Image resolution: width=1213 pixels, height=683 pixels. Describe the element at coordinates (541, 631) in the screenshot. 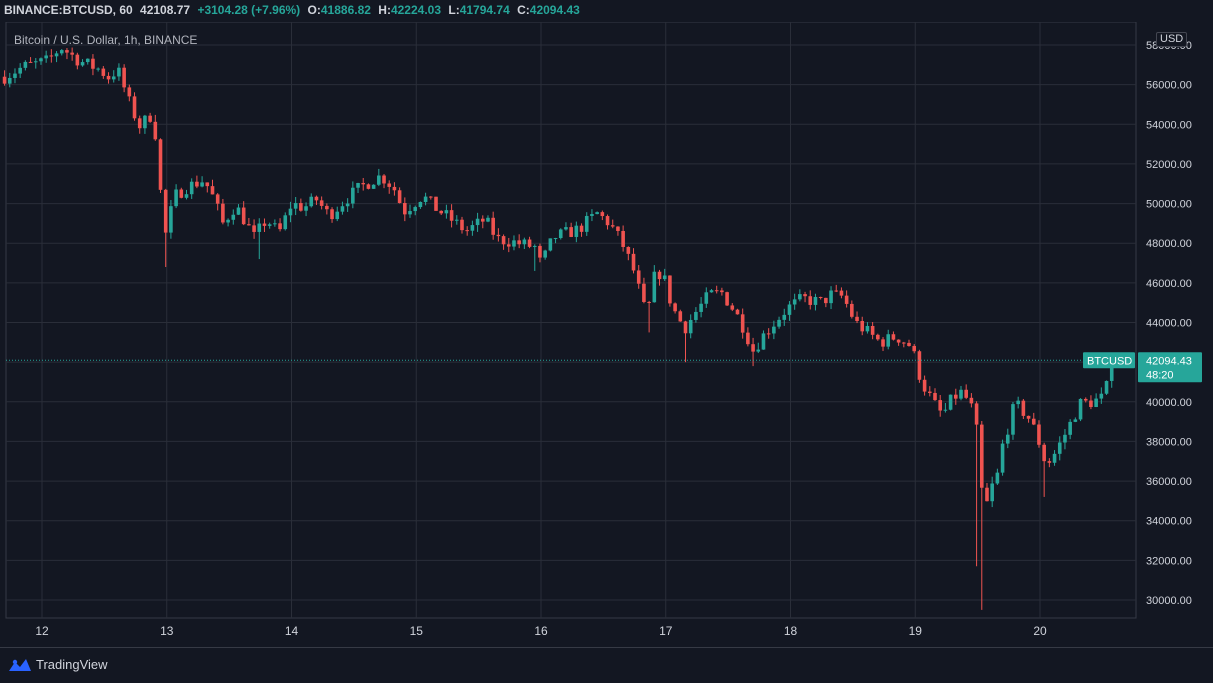

I see `time-axis: 12 13 14 15 16 17 18 19 20` at that location.